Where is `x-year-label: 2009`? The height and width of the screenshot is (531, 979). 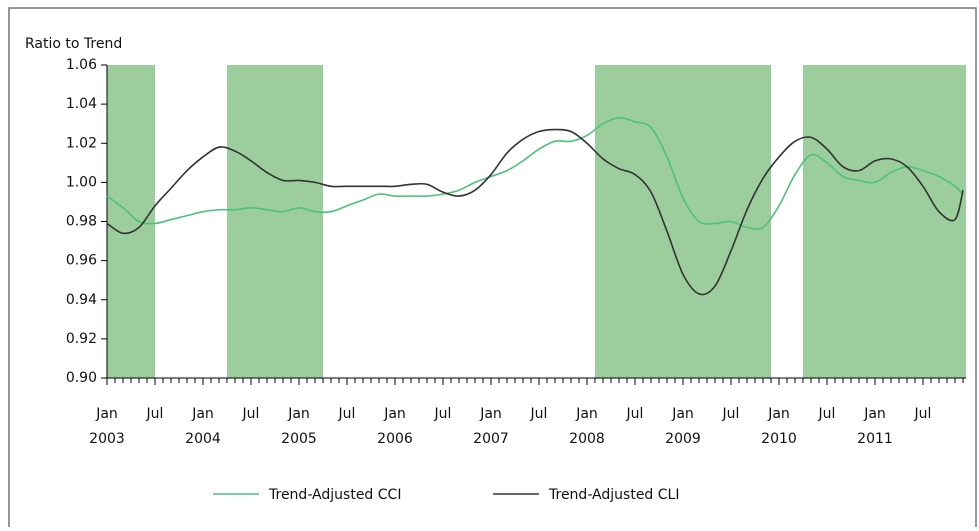 x-year-label: 2009 is located at coordinates (683, 439).